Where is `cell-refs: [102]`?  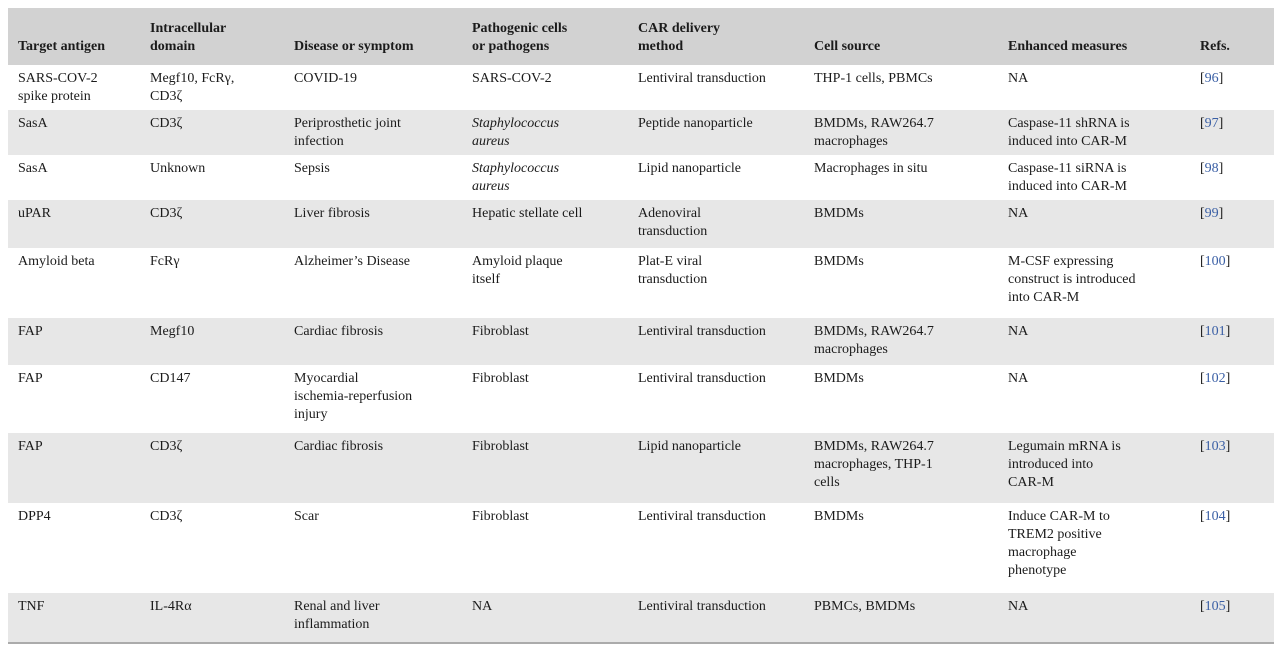
cell-refs: [102] is located at coordinates (1231, 379).